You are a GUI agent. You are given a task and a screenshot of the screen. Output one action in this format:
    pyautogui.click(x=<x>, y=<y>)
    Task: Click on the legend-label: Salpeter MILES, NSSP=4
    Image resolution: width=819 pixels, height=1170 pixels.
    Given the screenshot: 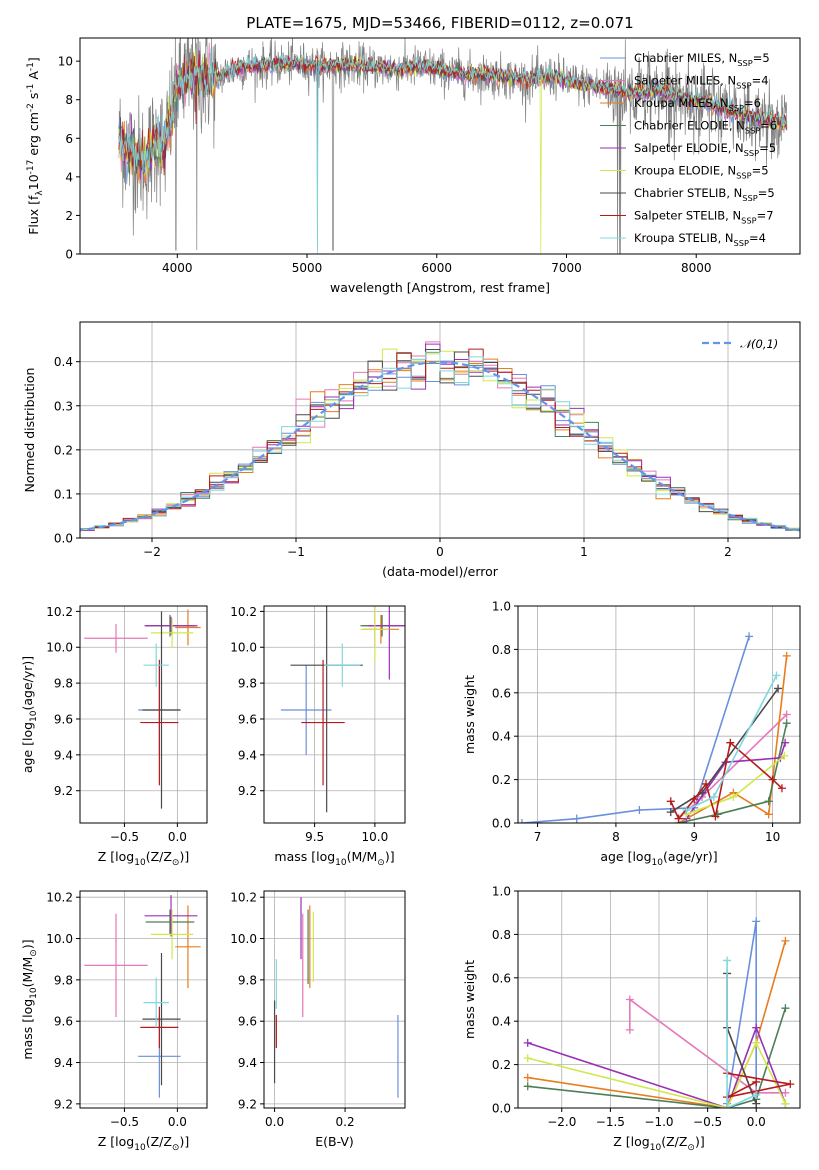 What is the action you would take?
    pyautogui.click(x=701, y=82)
    